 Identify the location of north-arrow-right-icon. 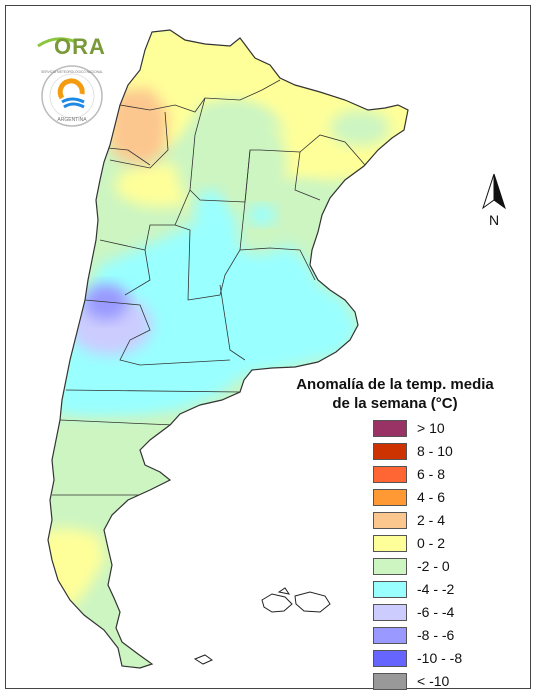
(499, 191).